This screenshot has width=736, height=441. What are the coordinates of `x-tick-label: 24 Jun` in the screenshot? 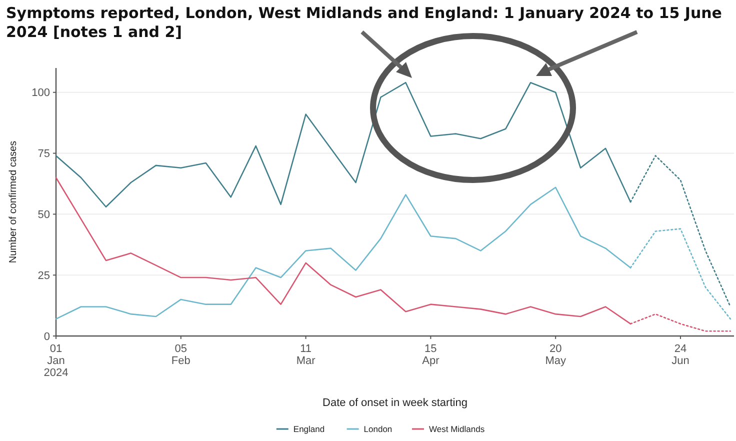 It's located at (681, 355).